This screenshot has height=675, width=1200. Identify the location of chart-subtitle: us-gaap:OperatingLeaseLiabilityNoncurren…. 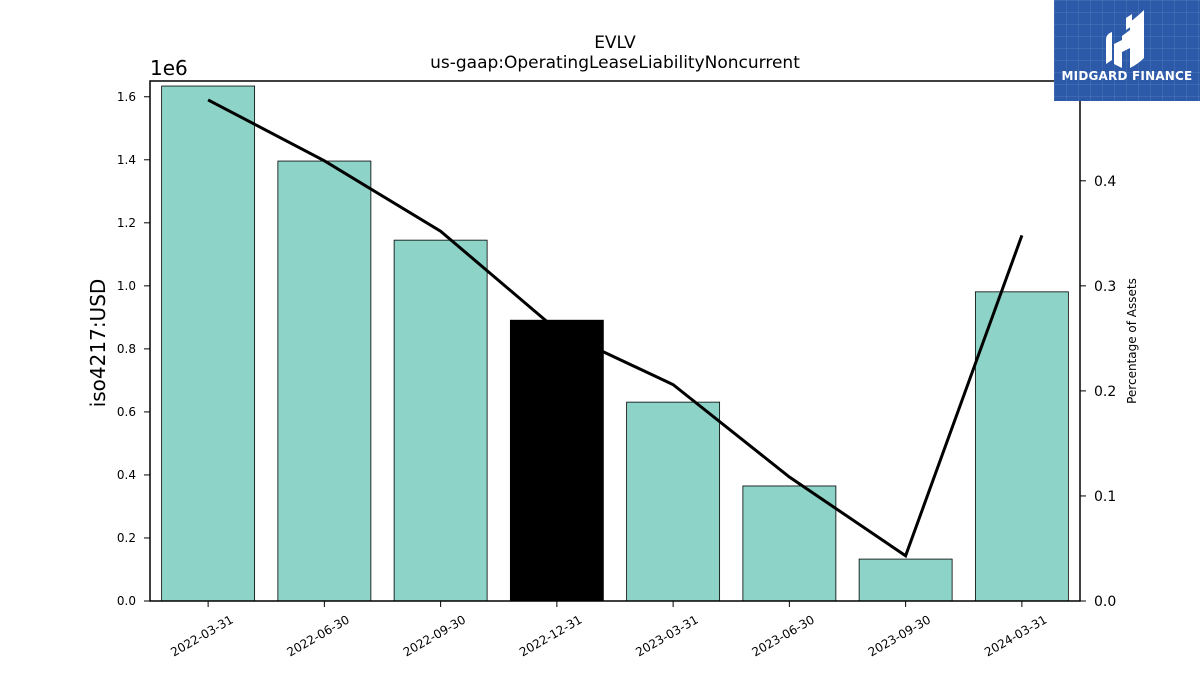
(615, 63).